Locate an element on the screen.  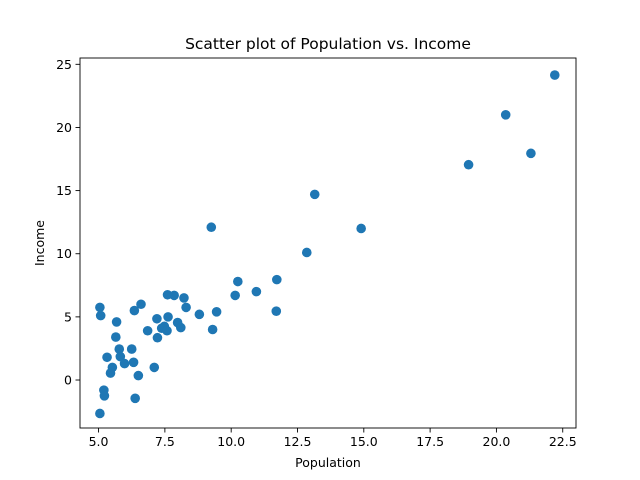
y-tick-label: 25 is located at coordinates (64, 64).